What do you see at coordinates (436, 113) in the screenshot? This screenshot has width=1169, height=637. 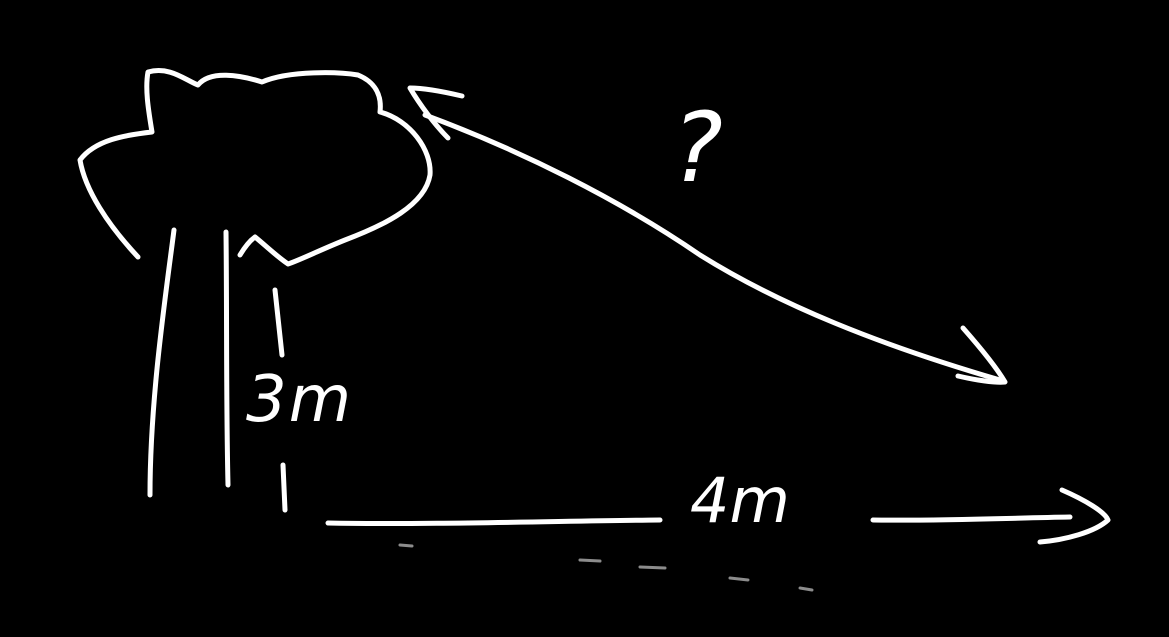 I see `hypotenuse-arrowhead-start` at bounding box center [436, 113].